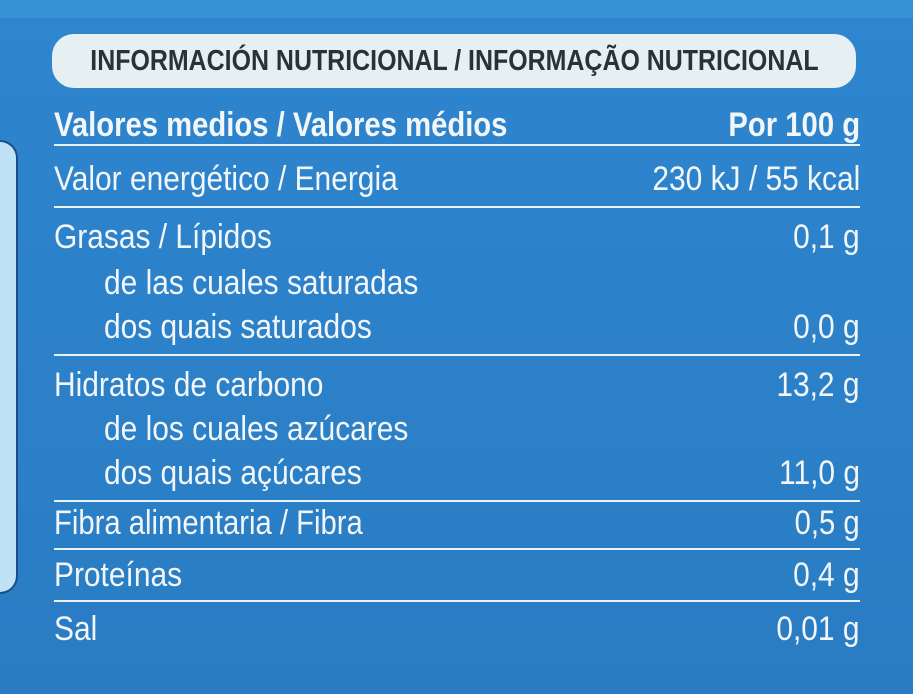  What do you see at coordinates (826, 327) in the screenshot?
I see `row-value: 0,0 g` at bounding box center [826, 327].